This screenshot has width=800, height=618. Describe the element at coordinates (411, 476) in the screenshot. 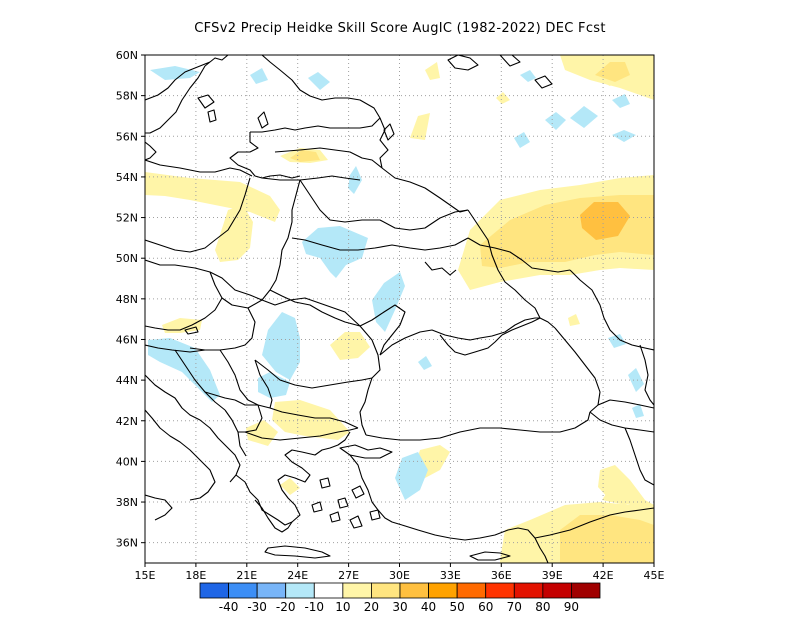

I see `shade-anatolia` at that location.